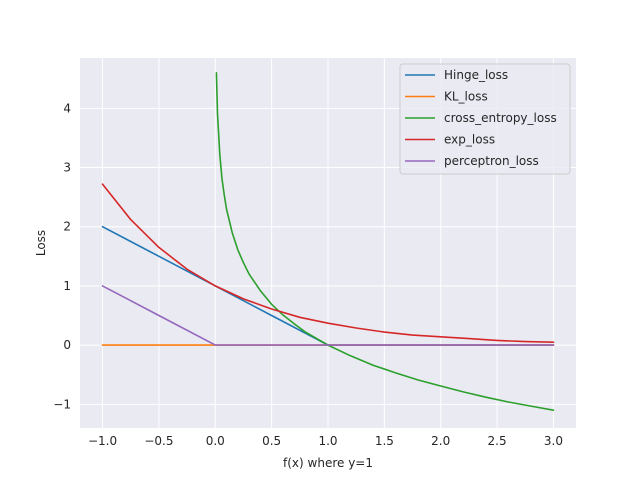 This screenshot has width=640, height=480. I want to click on y-tick-label: 0, so click(67, 345).